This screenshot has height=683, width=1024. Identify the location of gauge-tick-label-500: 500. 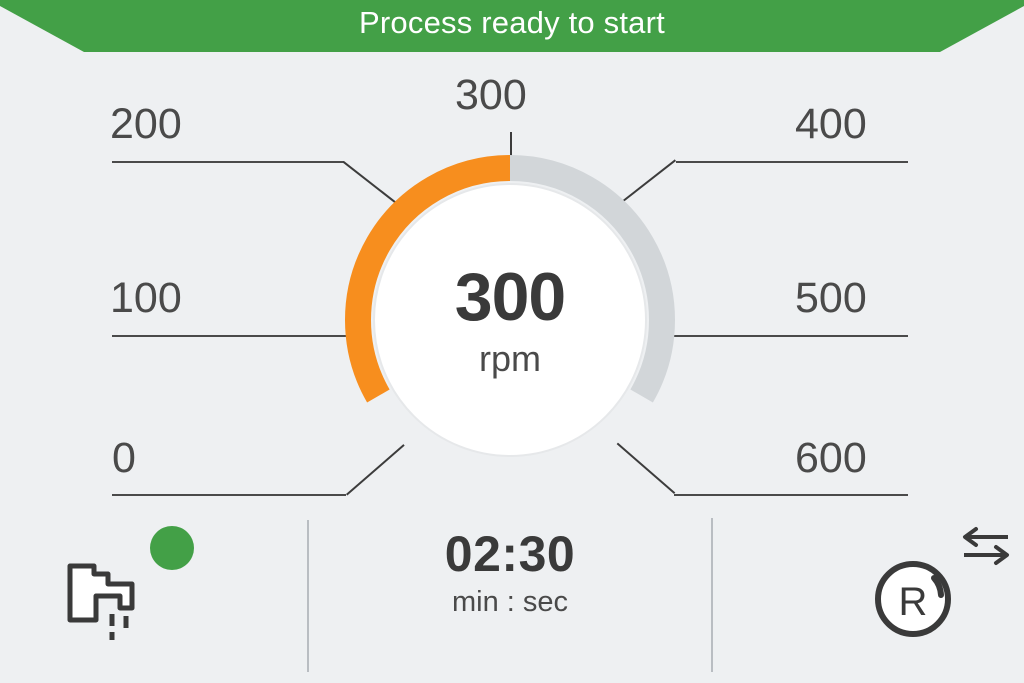
(831, 298).